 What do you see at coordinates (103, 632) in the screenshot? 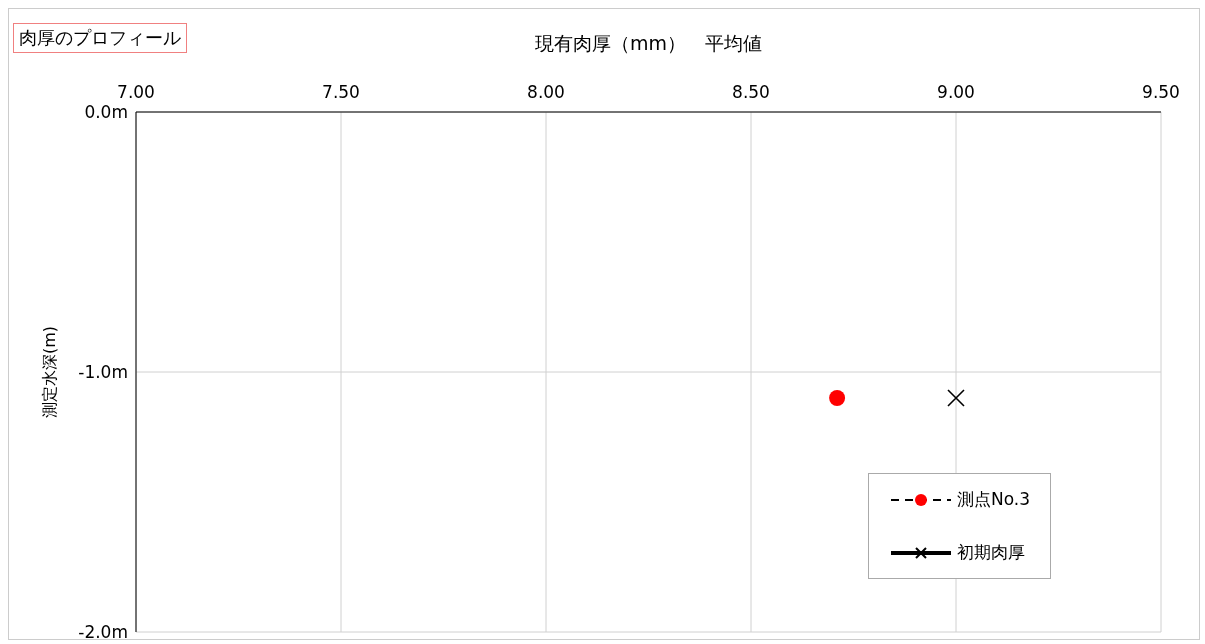
I see `y-tick-label: -2.0m` at bounding box center [103, 632].